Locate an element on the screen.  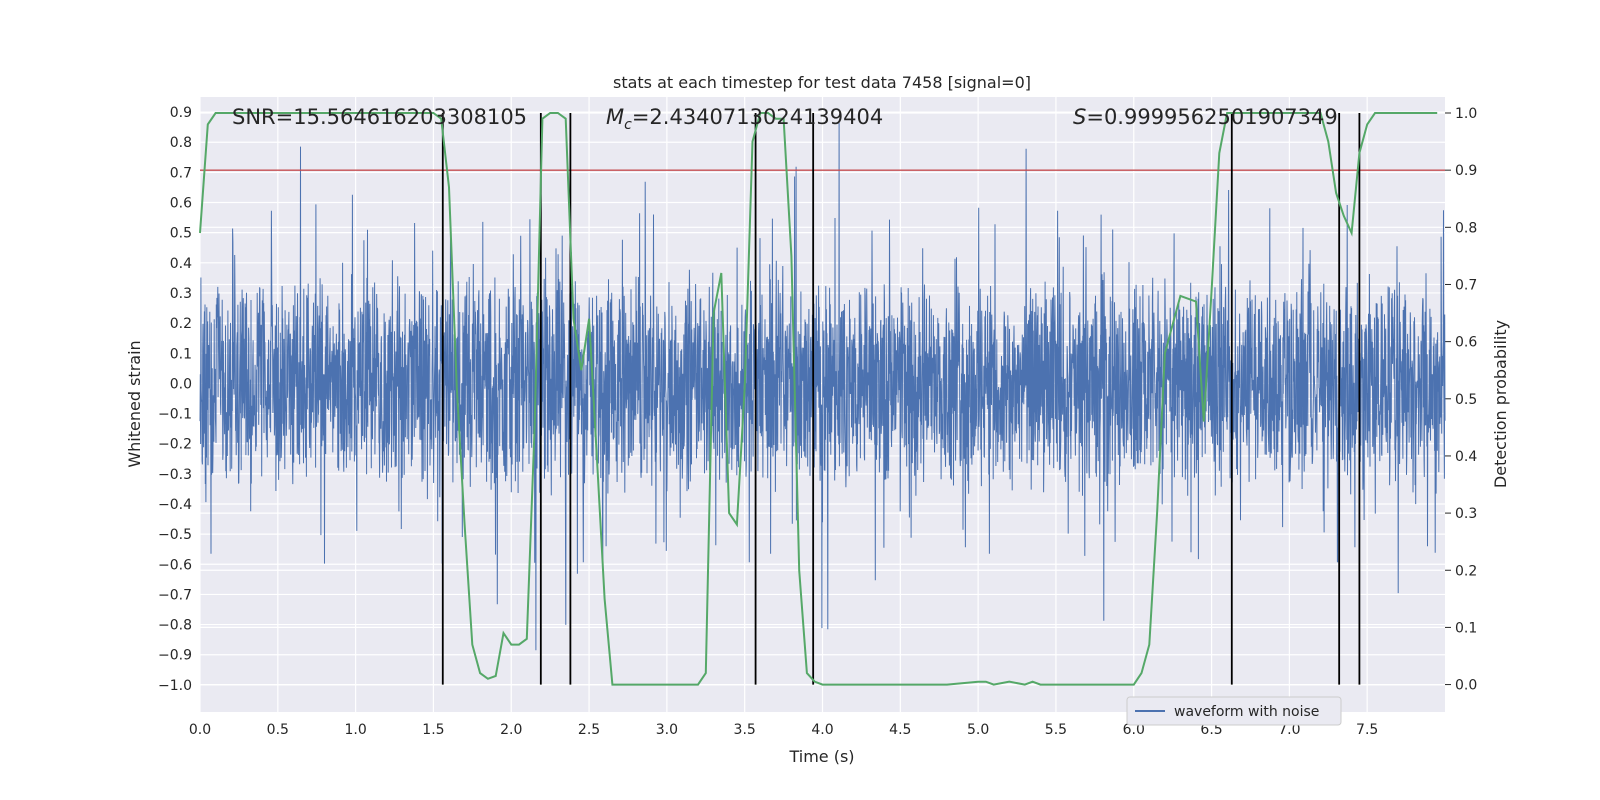
y-tick-label: −1.0 is located at coordinates (175, 686).